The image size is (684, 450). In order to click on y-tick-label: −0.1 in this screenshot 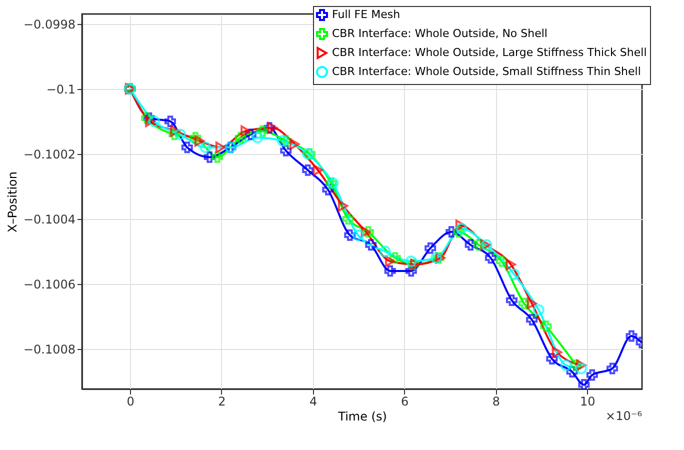, I will do `click(61, 89)`.